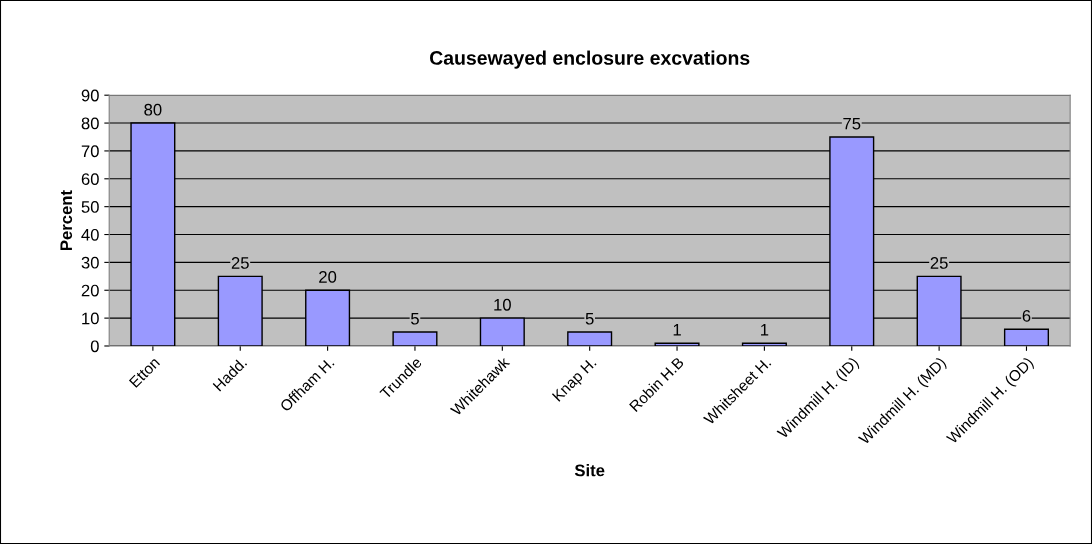 The height and width of the screenshot is (544, 1092). I want to click on data-label: 20, so click(328, 276).